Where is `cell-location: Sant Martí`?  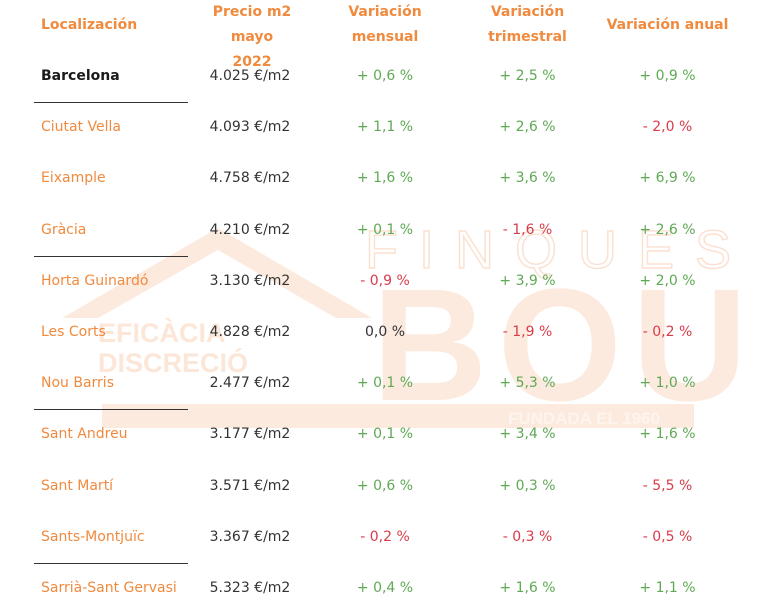
cell-location: Sant Martí is located at coordinates (77, 486).